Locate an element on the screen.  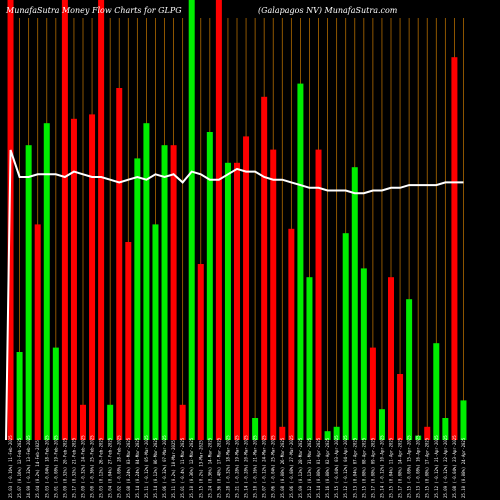
tick-label-5: 25.03 (-0.04%) 18-Feb-2025 is located at coordinates (46, 466).